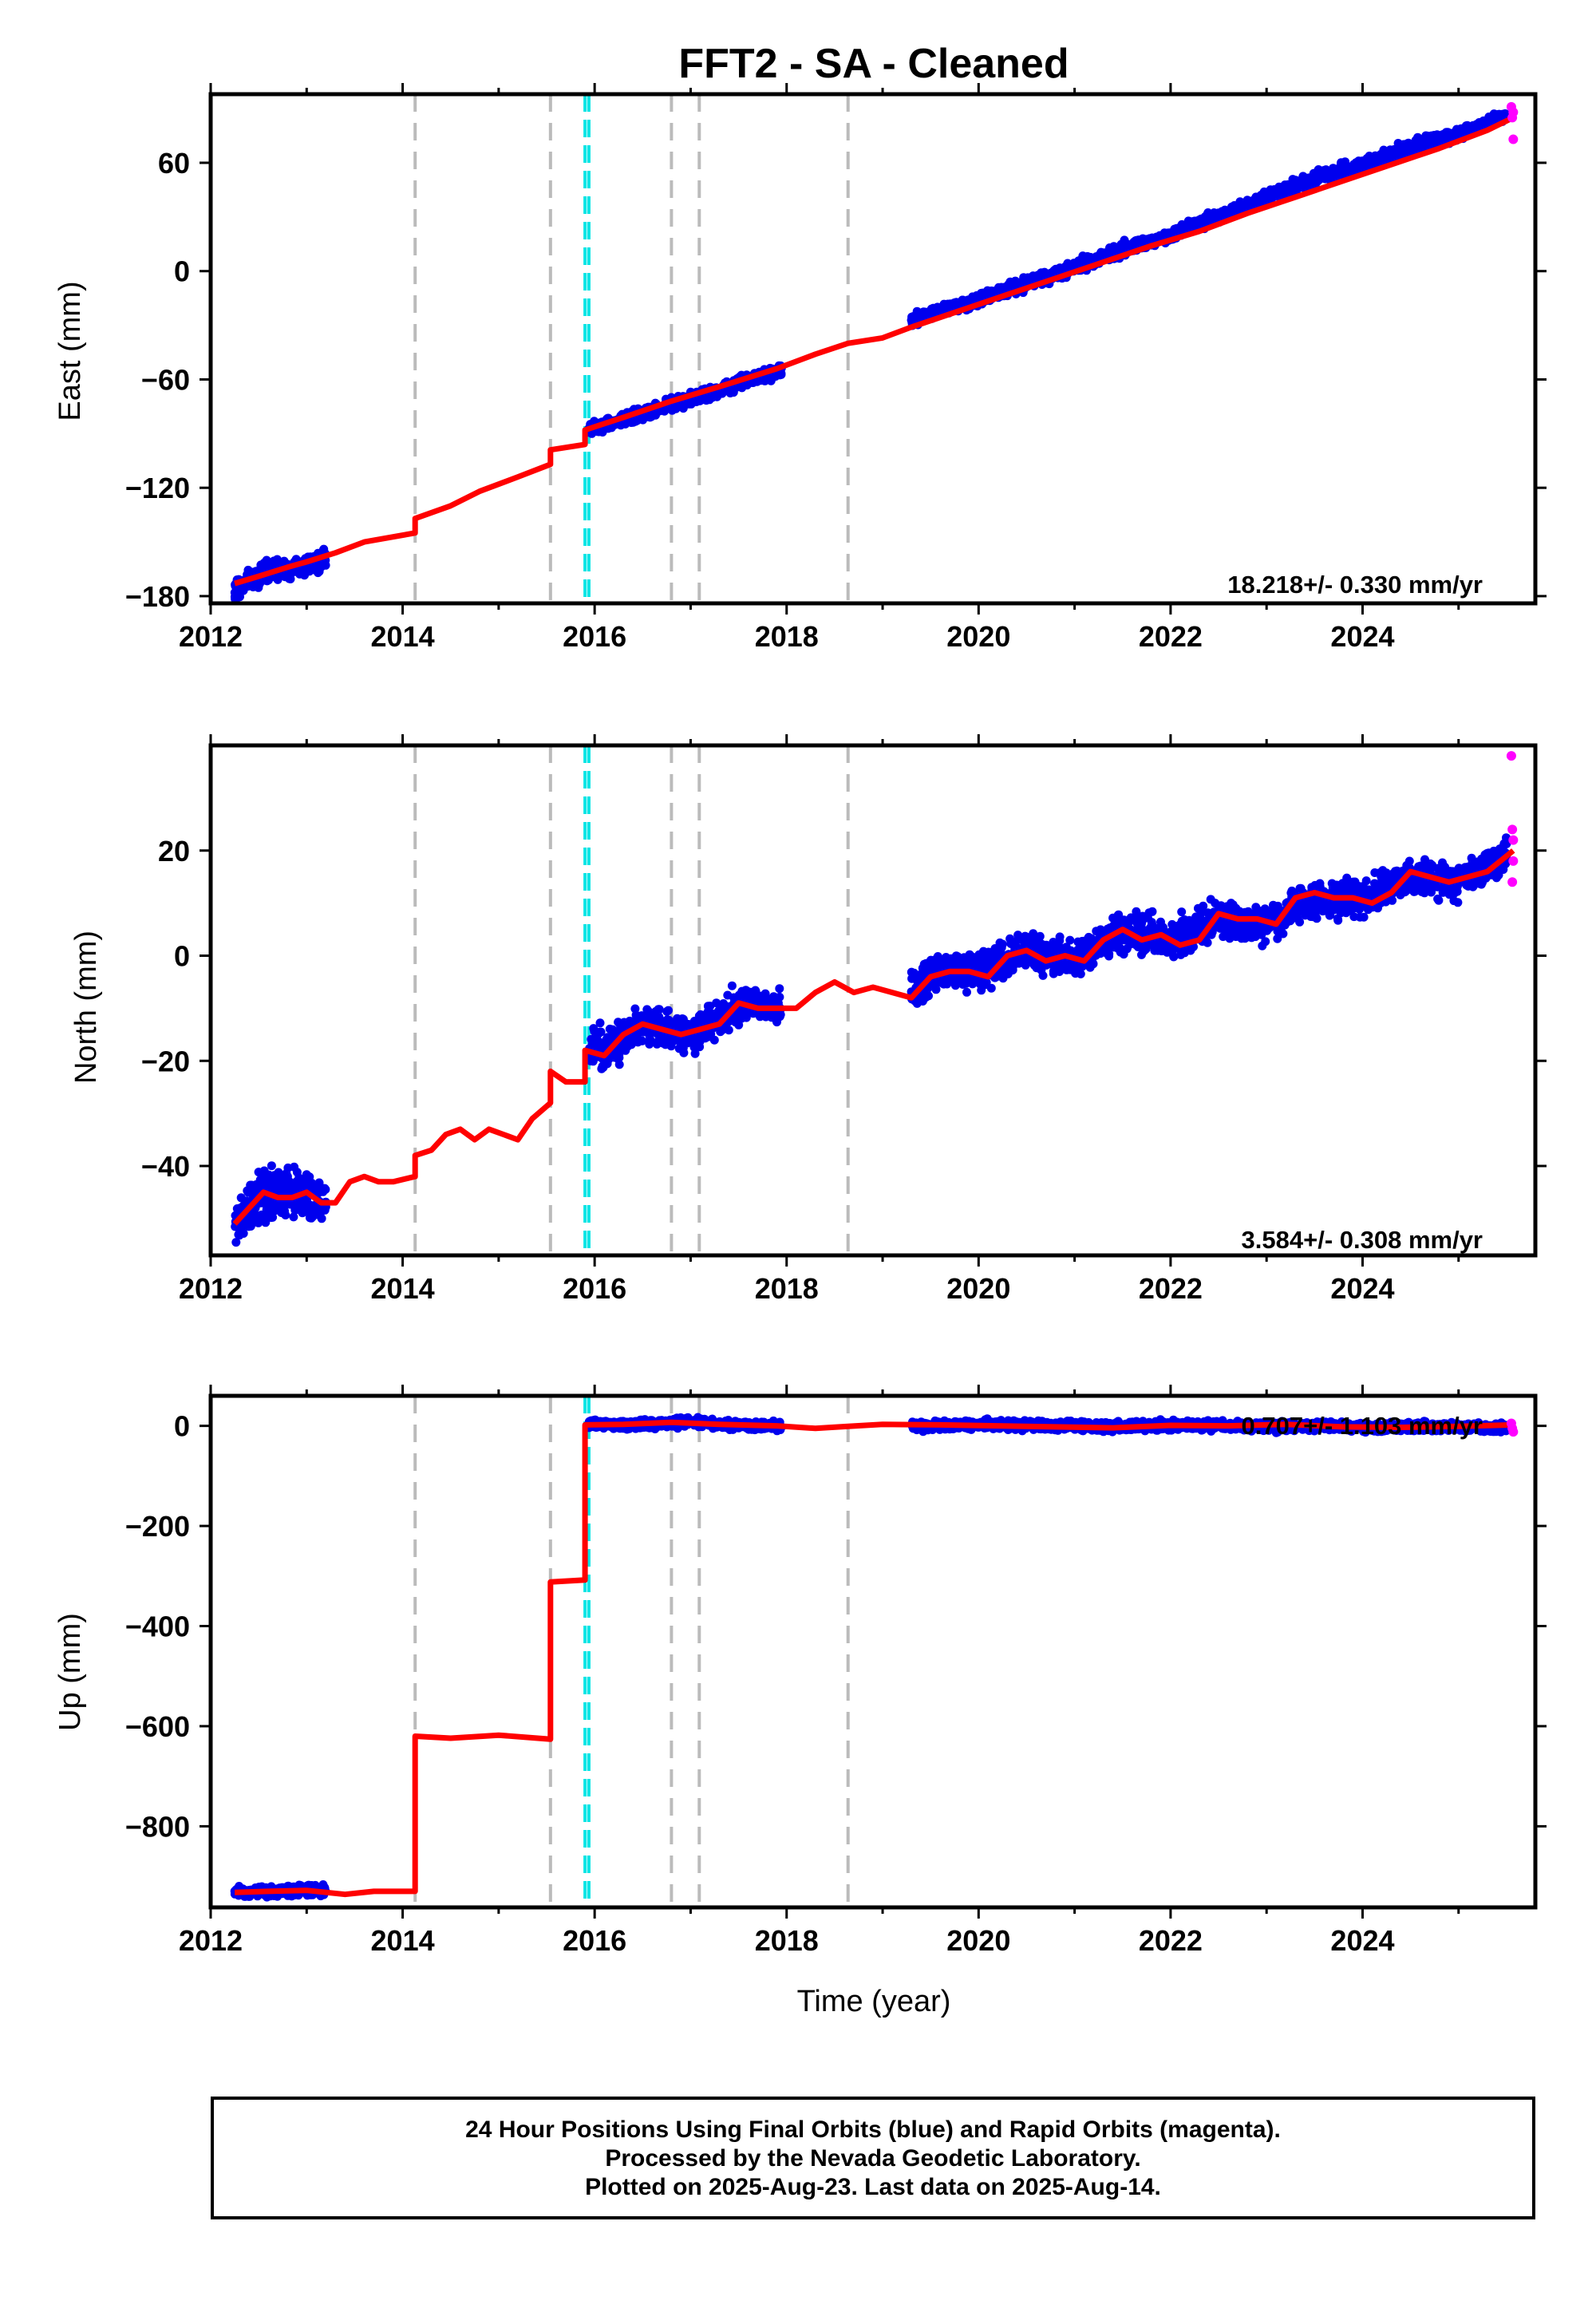 This screenshot has width=1596, height=2316. What do you see at coordinates (1171, 636) in the screenshot?
I see `east-xtick-label: 2022` at bounding box center [1171, 636].